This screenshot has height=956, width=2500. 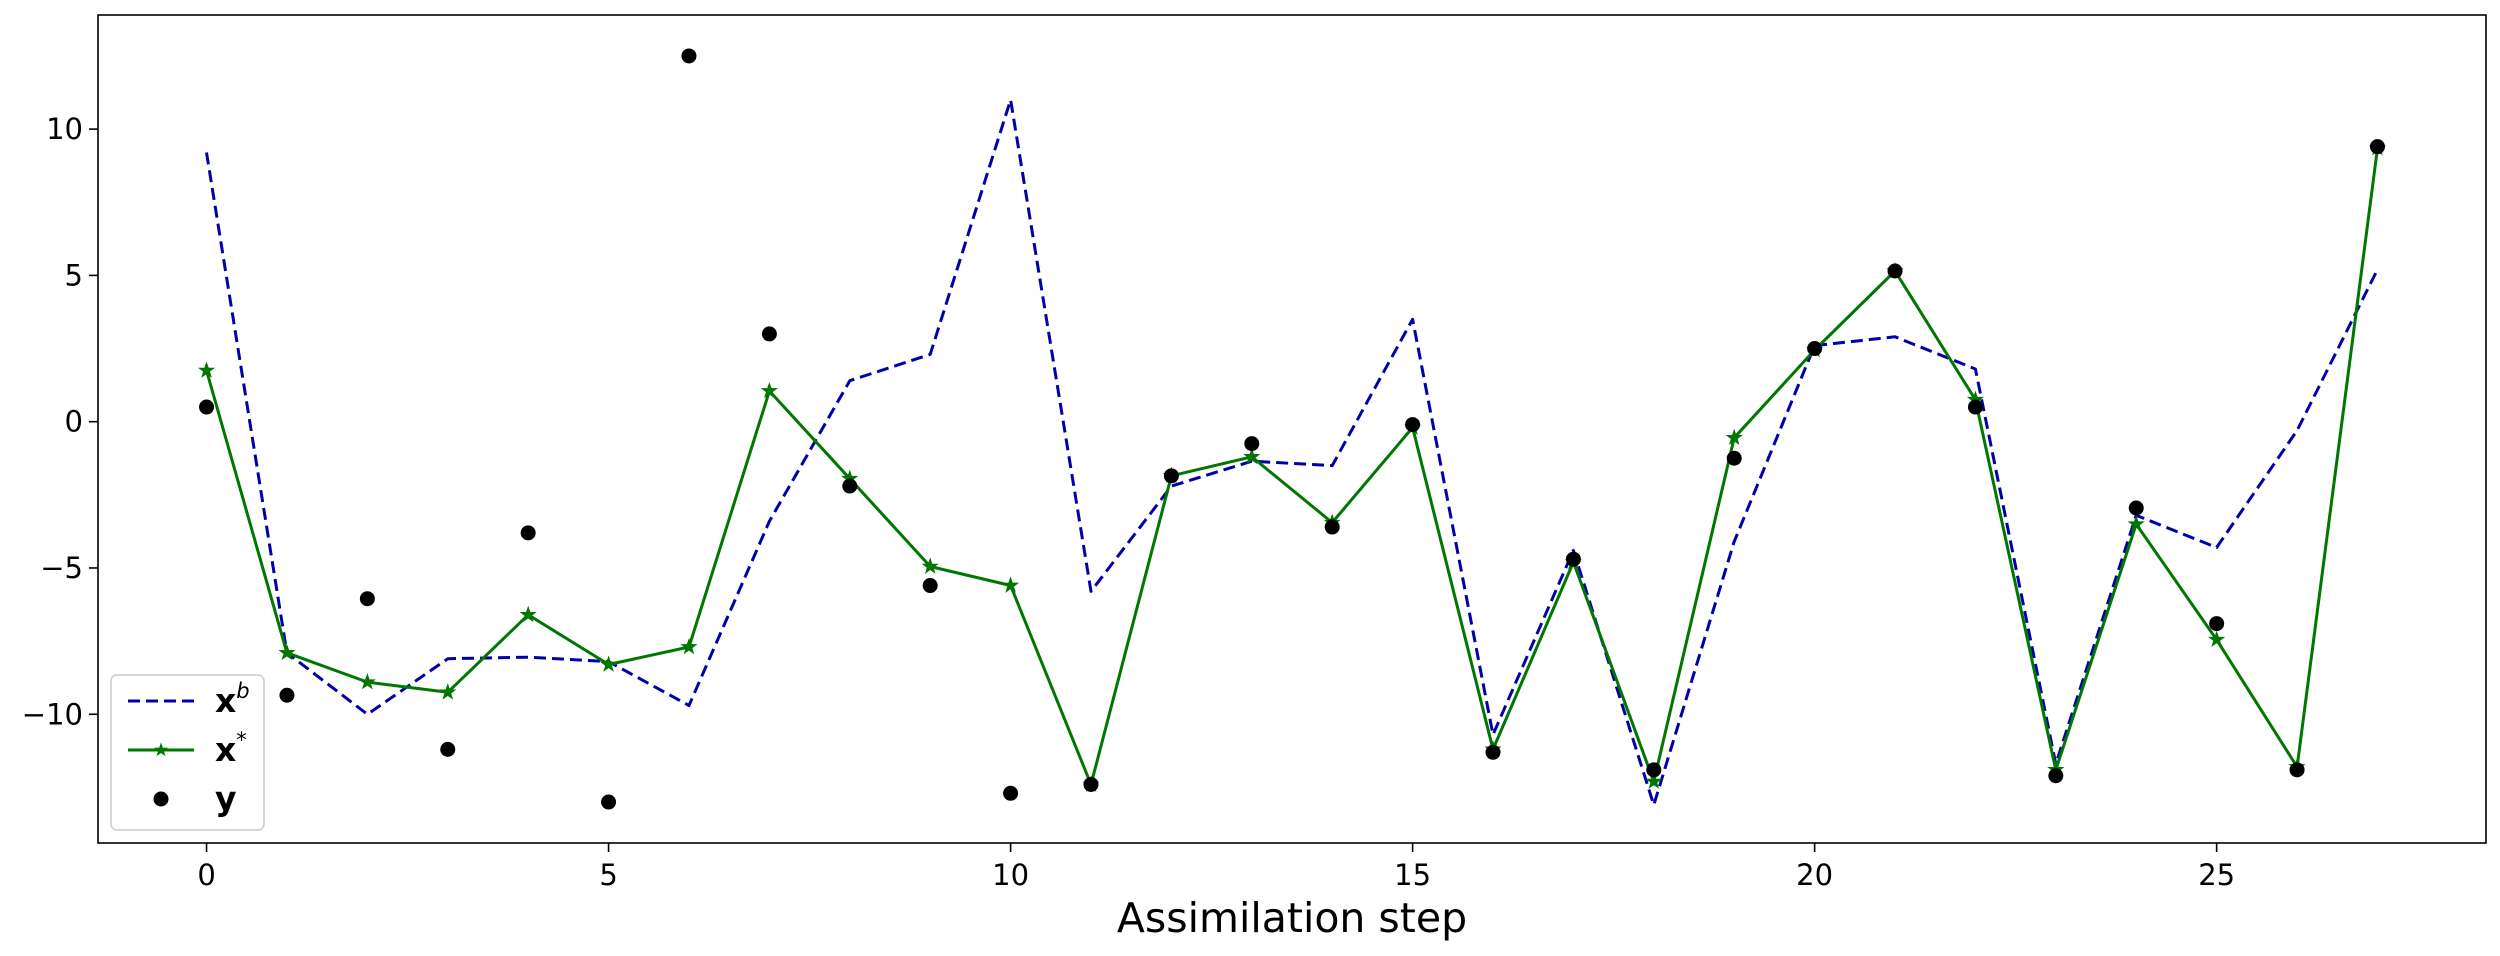 I want to click on legend-label-y: y, so click(x=226, y=798).